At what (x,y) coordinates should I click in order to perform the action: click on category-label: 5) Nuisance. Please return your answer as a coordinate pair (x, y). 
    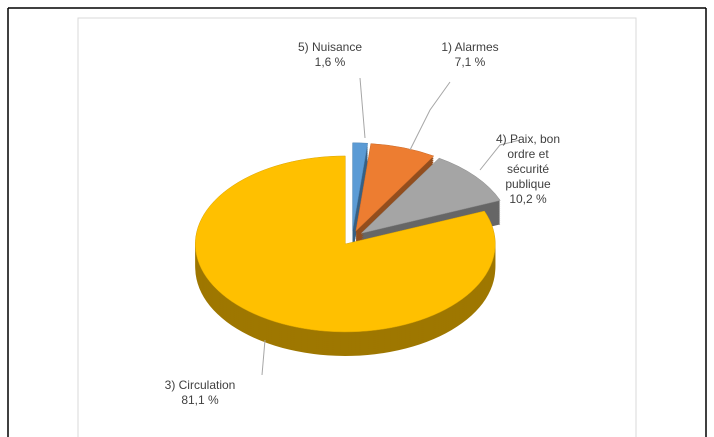
    Looking at the image, I should click on (330, 47).